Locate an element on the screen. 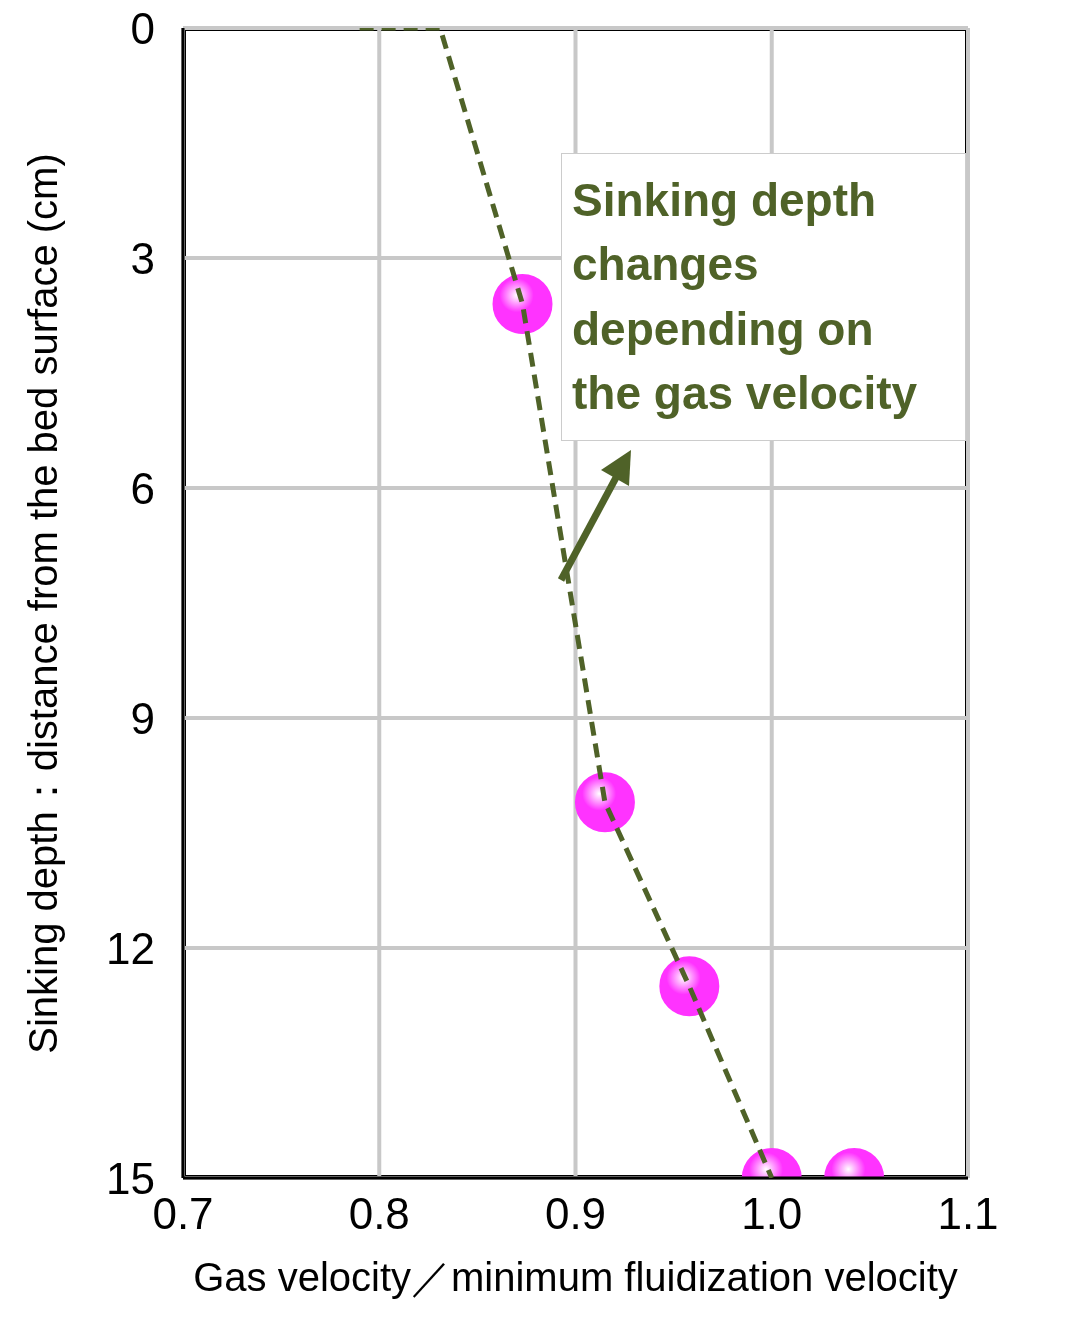 The image size is (1075, 1325). x-tick-label: 0.7 is located at coordinates (183, 1214).